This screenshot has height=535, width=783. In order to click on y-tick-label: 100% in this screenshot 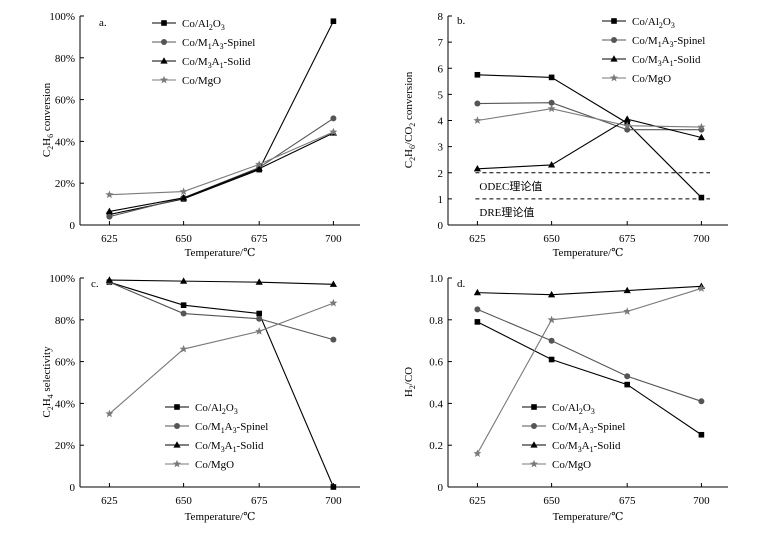, I will do `click(62, 17)`.